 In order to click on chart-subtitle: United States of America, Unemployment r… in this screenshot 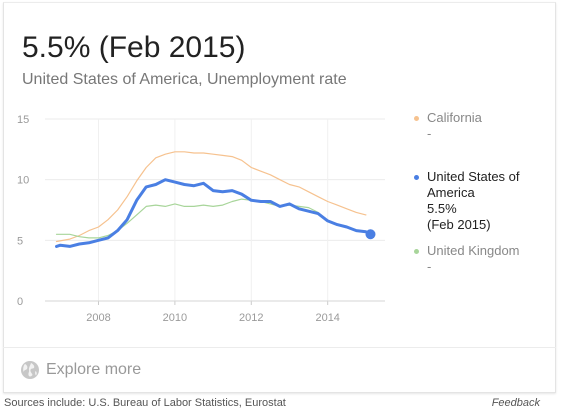, I will do `click(184, 79)`.